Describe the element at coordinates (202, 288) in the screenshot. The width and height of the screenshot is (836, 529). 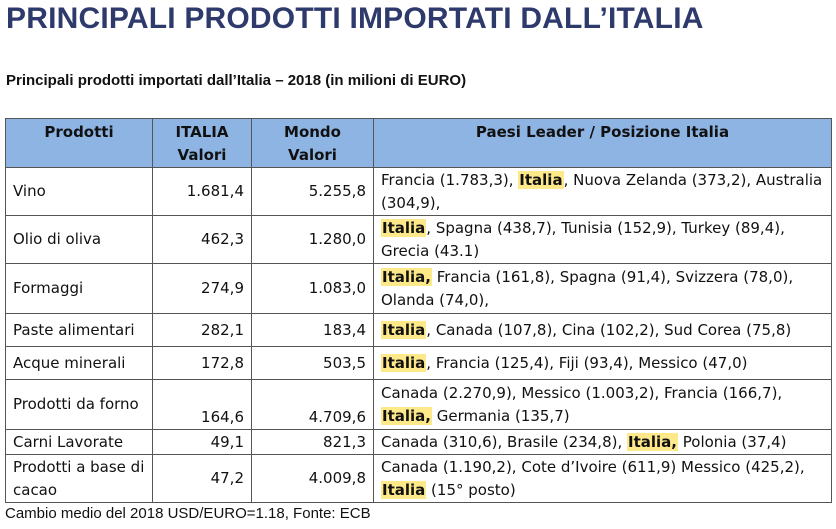
I see `cell-italia-value: 274,9` at that location.